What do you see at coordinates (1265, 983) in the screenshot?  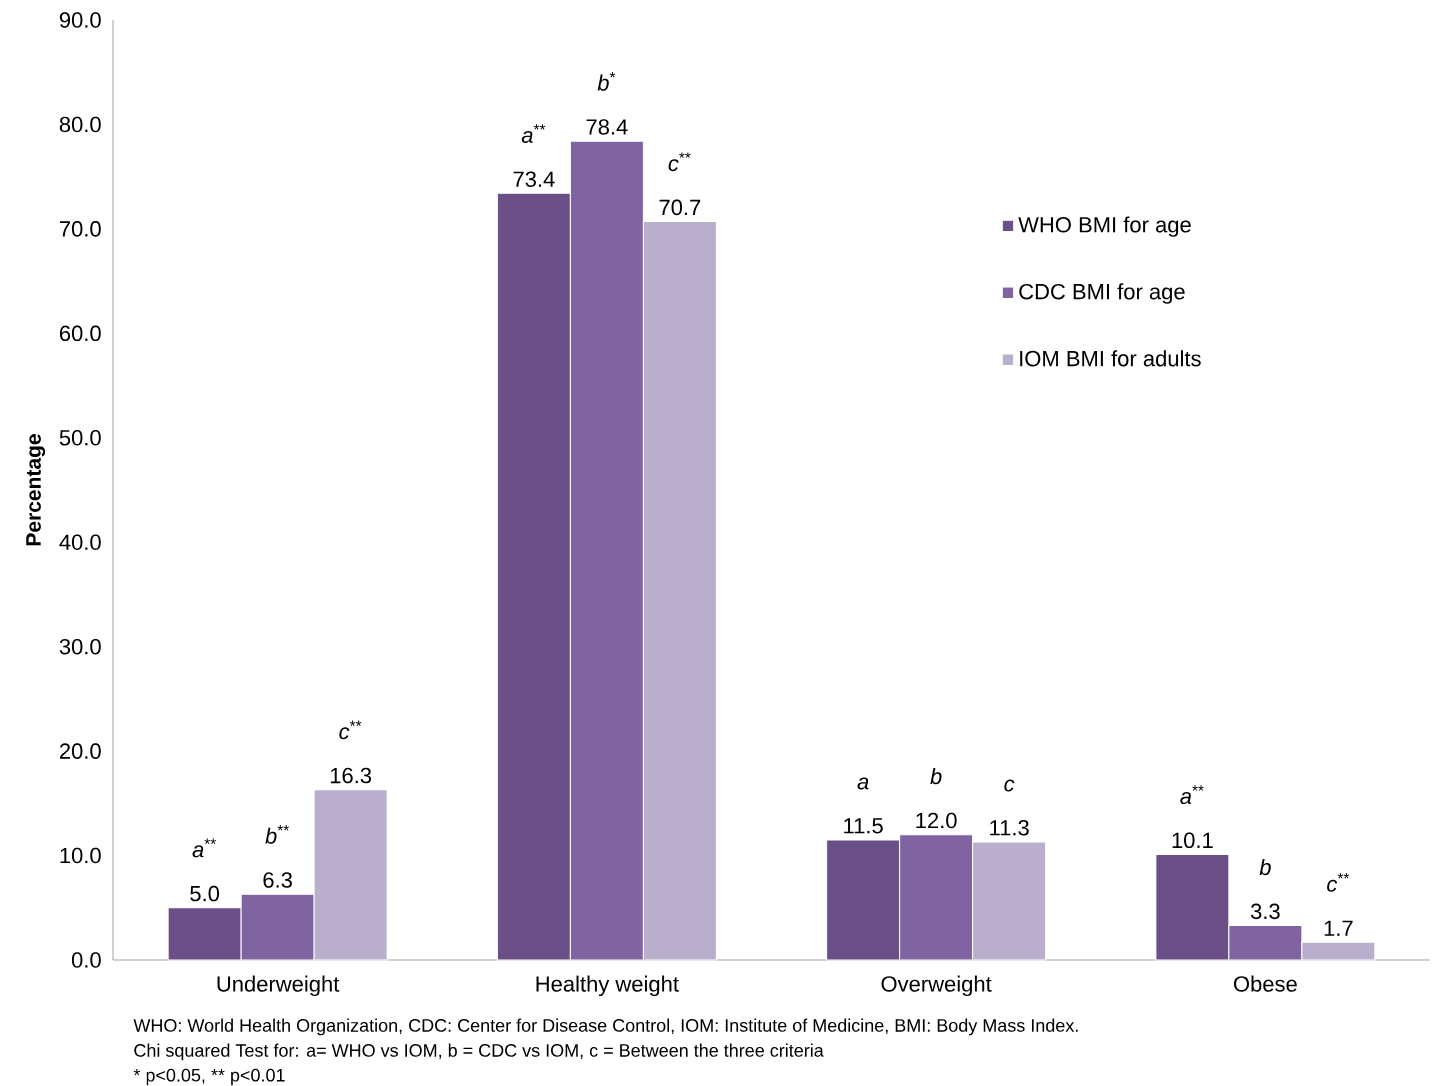 I see `x-tick-label: Obese` at bounding box center [1265, 983].